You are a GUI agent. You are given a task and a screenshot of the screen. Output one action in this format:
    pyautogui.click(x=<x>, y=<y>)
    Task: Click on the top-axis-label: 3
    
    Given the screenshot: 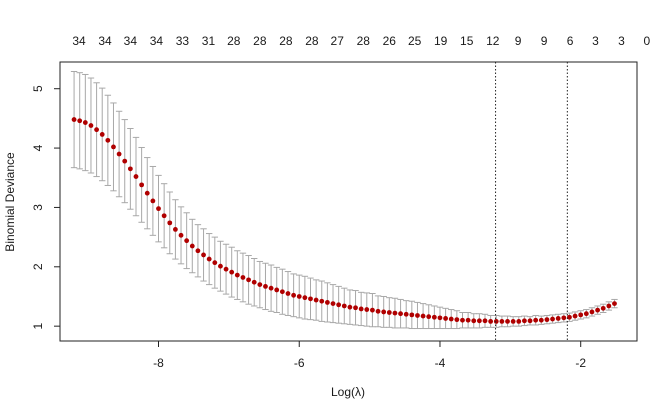 What is the action you would take?
    pyautogui.click(x=595, y=41)
    